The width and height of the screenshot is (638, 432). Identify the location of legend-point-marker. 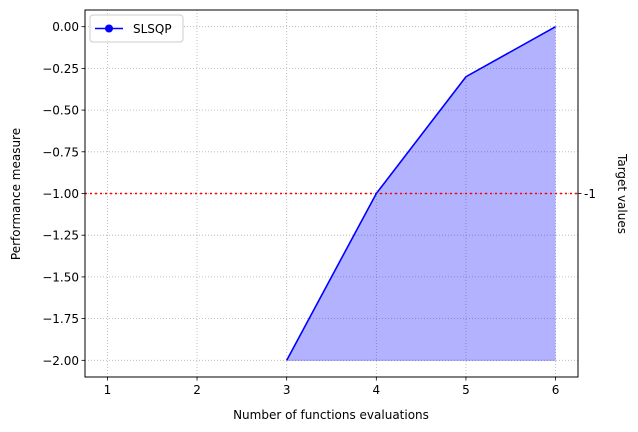
(109, 28).